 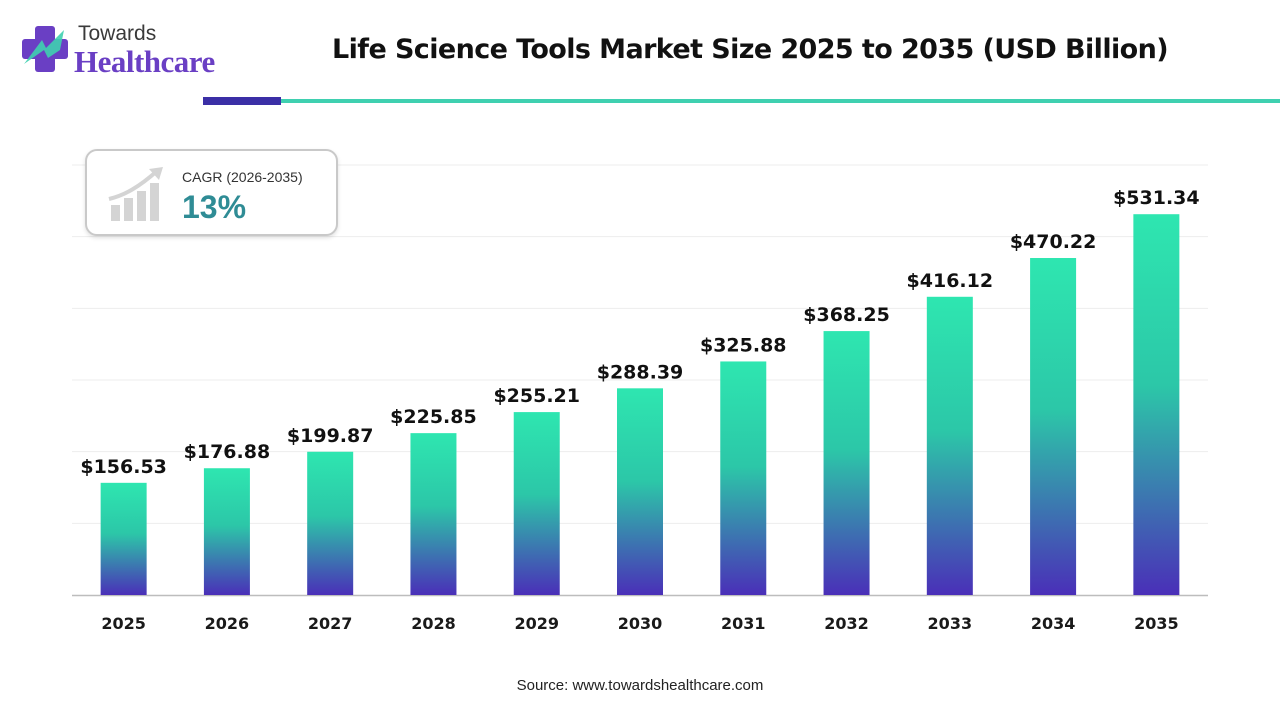 I want to click on data-label-2026: $176.88, so click(x=227, y=452).